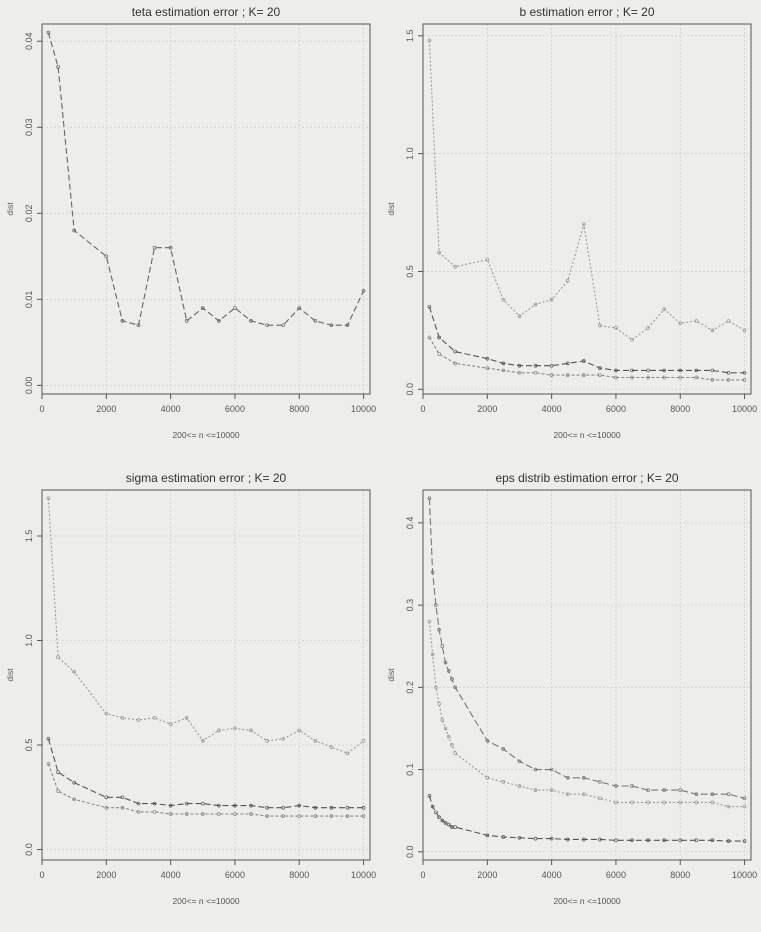 This screenshot has width=761, height=932. I want to click on x-tick-label: 10000, so click(744, 875).